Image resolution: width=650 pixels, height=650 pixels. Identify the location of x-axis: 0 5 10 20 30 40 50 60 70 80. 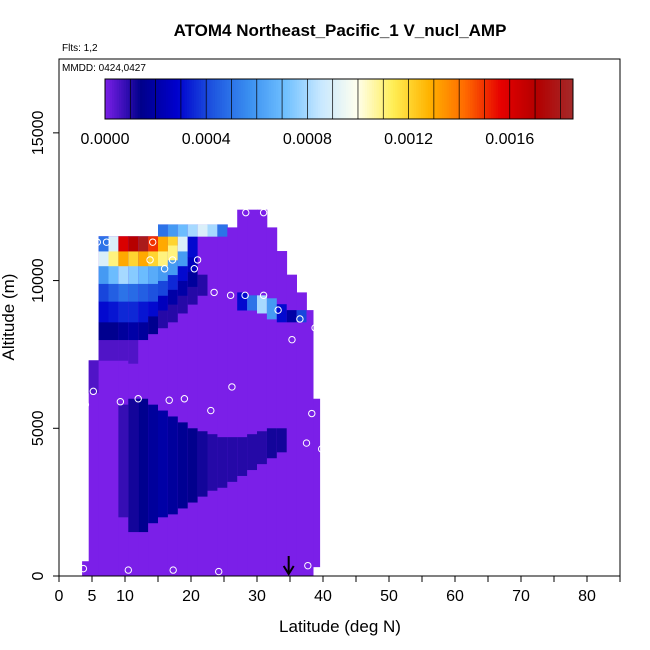
(338, 590).